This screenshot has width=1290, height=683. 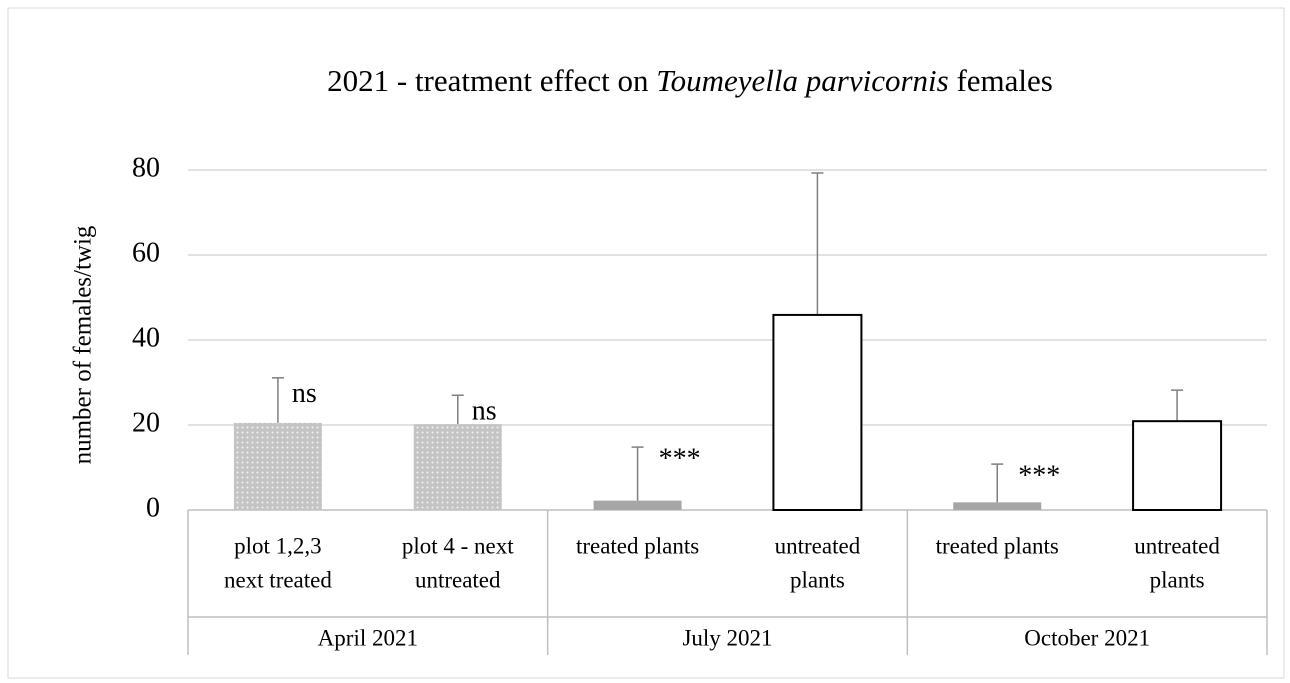 I want to click on x-tick-label: plot 4 - next, so click(x=458, y=545).